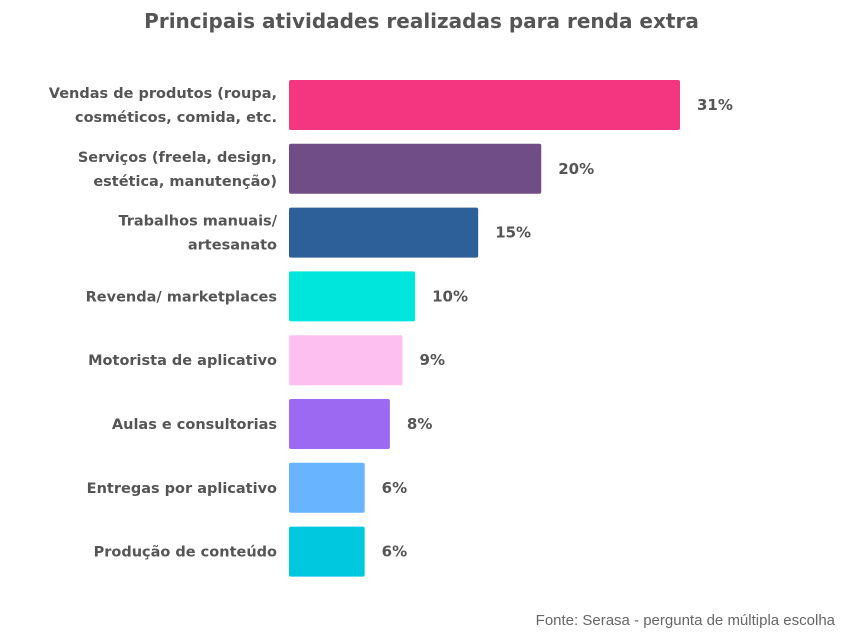  Describe the element at coordinates (181, 297) in the screenshot. I see `category-label: Revenda/ marketplaces` at that location.